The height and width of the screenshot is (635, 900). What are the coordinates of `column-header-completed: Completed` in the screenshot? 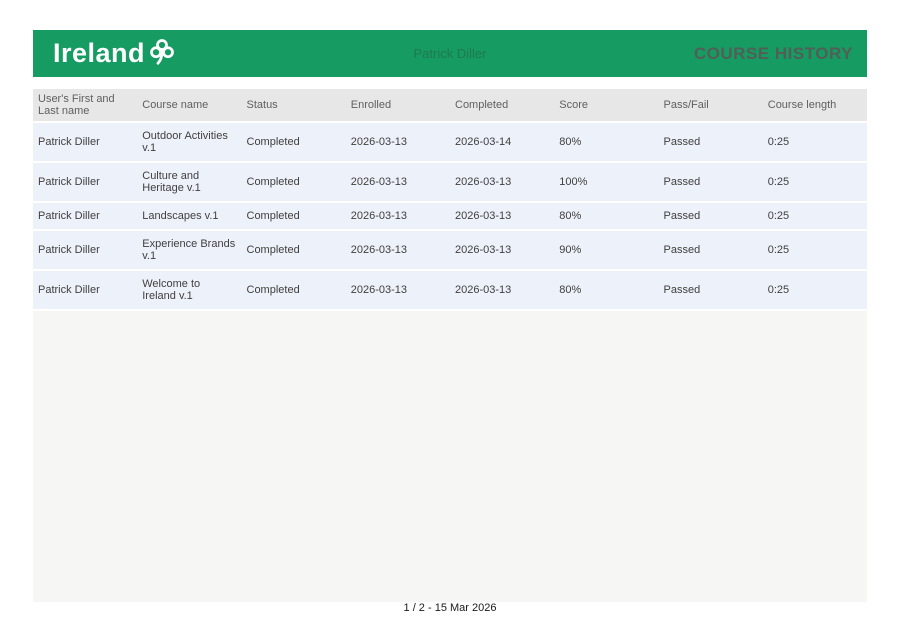 It's located at (502, 106).